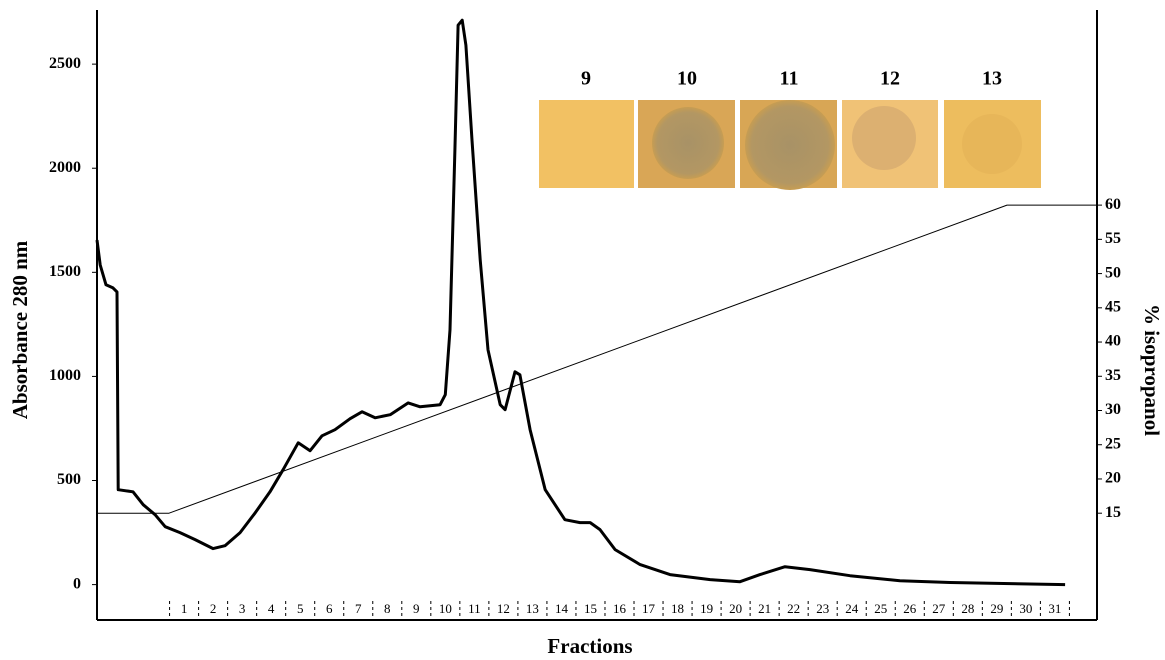 This screenshot has height=660, width=1165. Describe the element at coordinates (387, 608) in the screenshot. I see `x-tick-label: 8` at that location.